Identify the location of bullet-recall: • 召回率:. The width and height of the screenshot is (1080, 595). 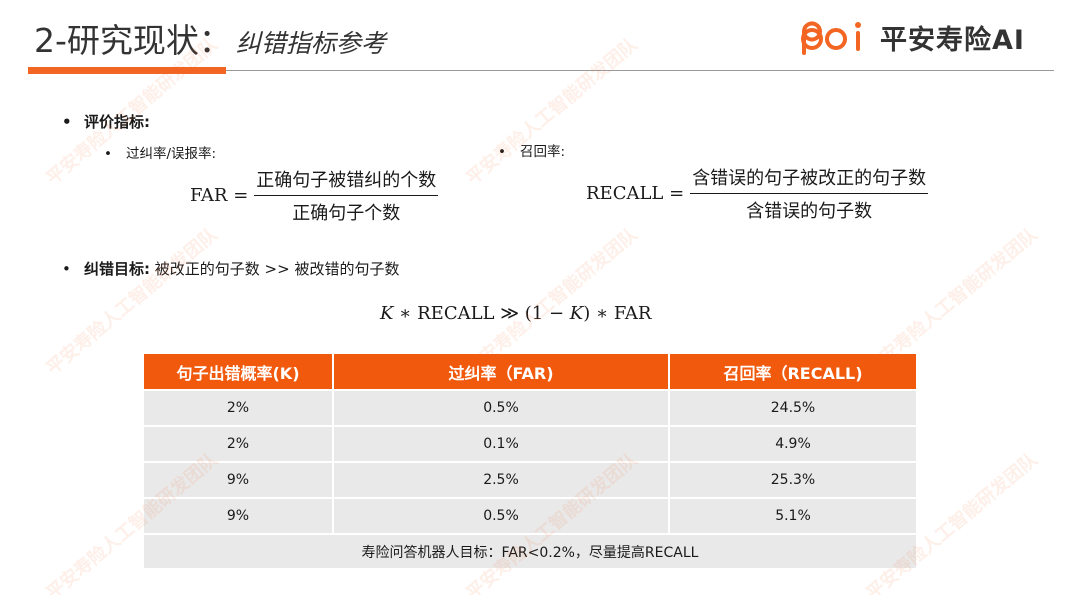
(531, 150).